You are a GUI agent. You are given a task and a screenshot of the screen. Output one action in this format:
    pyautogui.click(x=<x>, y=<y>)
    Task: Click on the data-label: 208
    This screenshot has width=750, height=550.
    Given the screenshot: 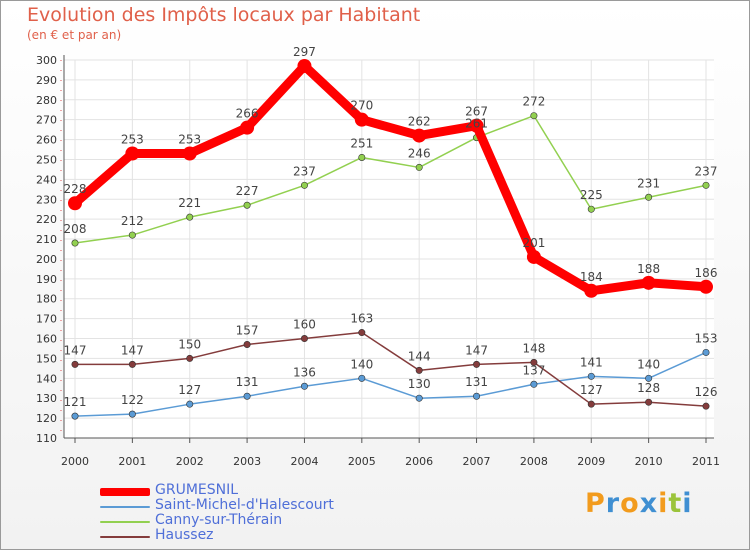 What is the action you would take?
    pyautogui.click(x=75, y=229)
    